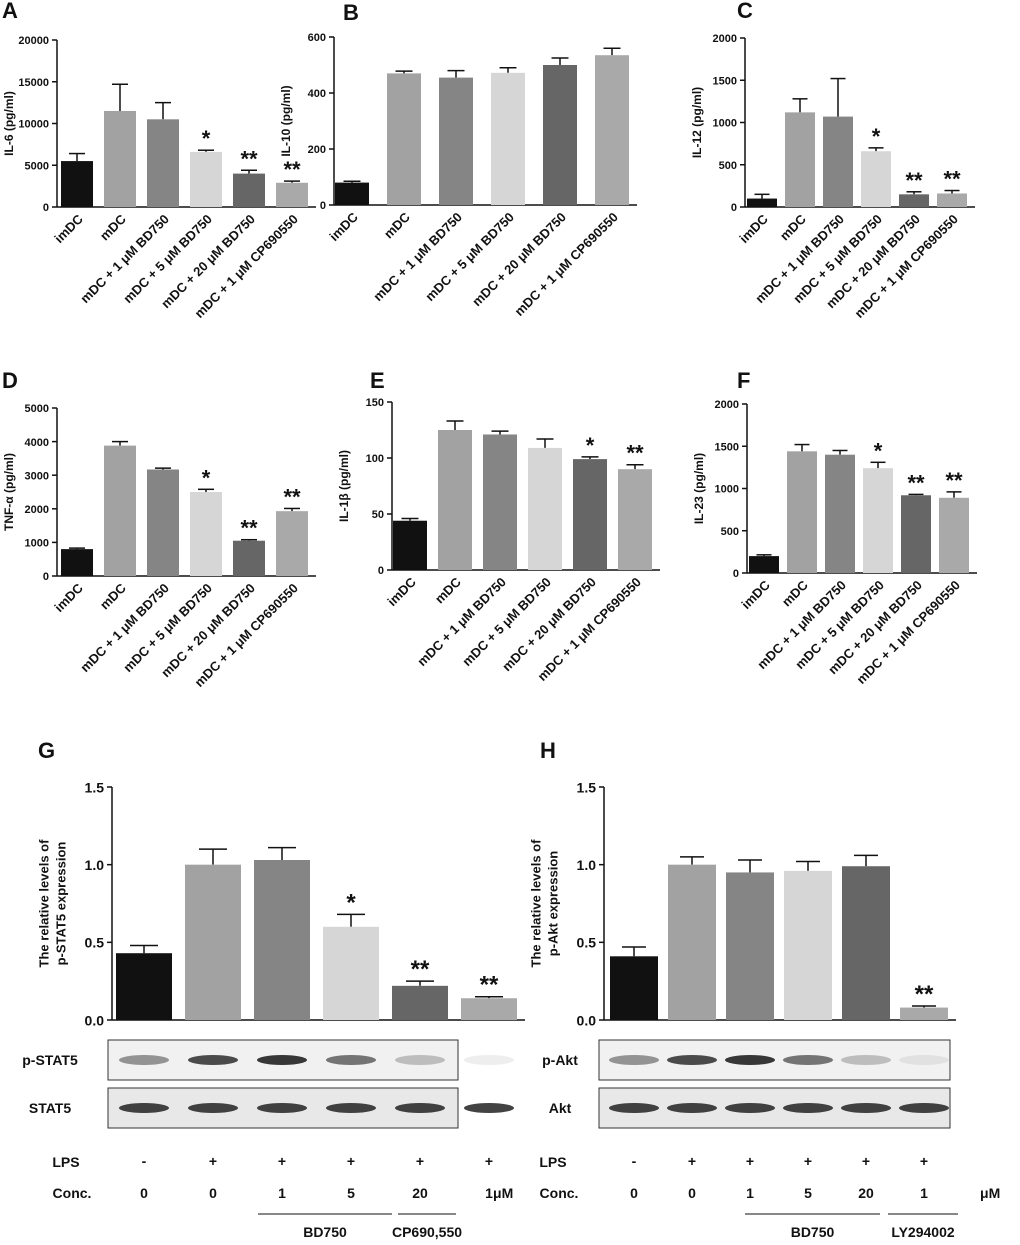  I want to click on group-label: LY294002, so click(923, 1232).